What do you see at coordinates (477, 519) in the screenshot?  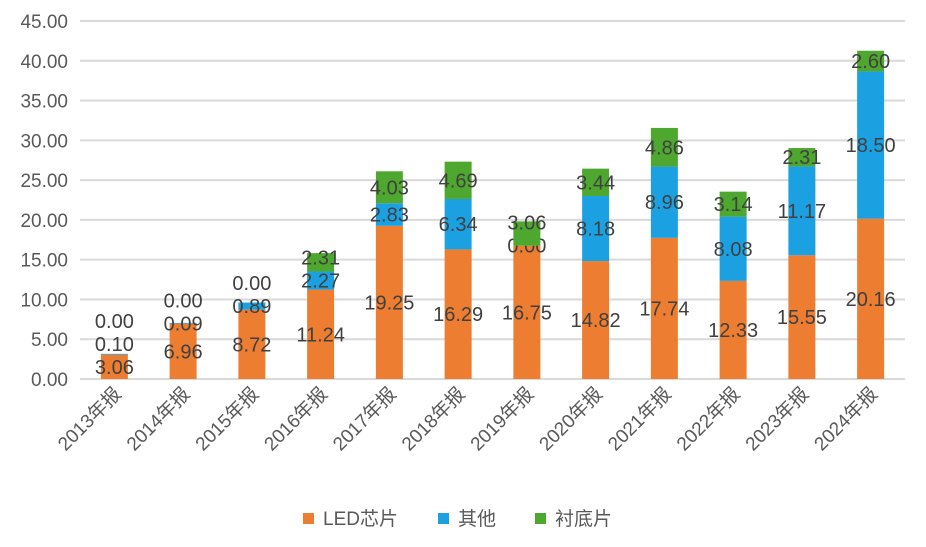 I see `legend-label: 其他` at bounding box center [477, 519].